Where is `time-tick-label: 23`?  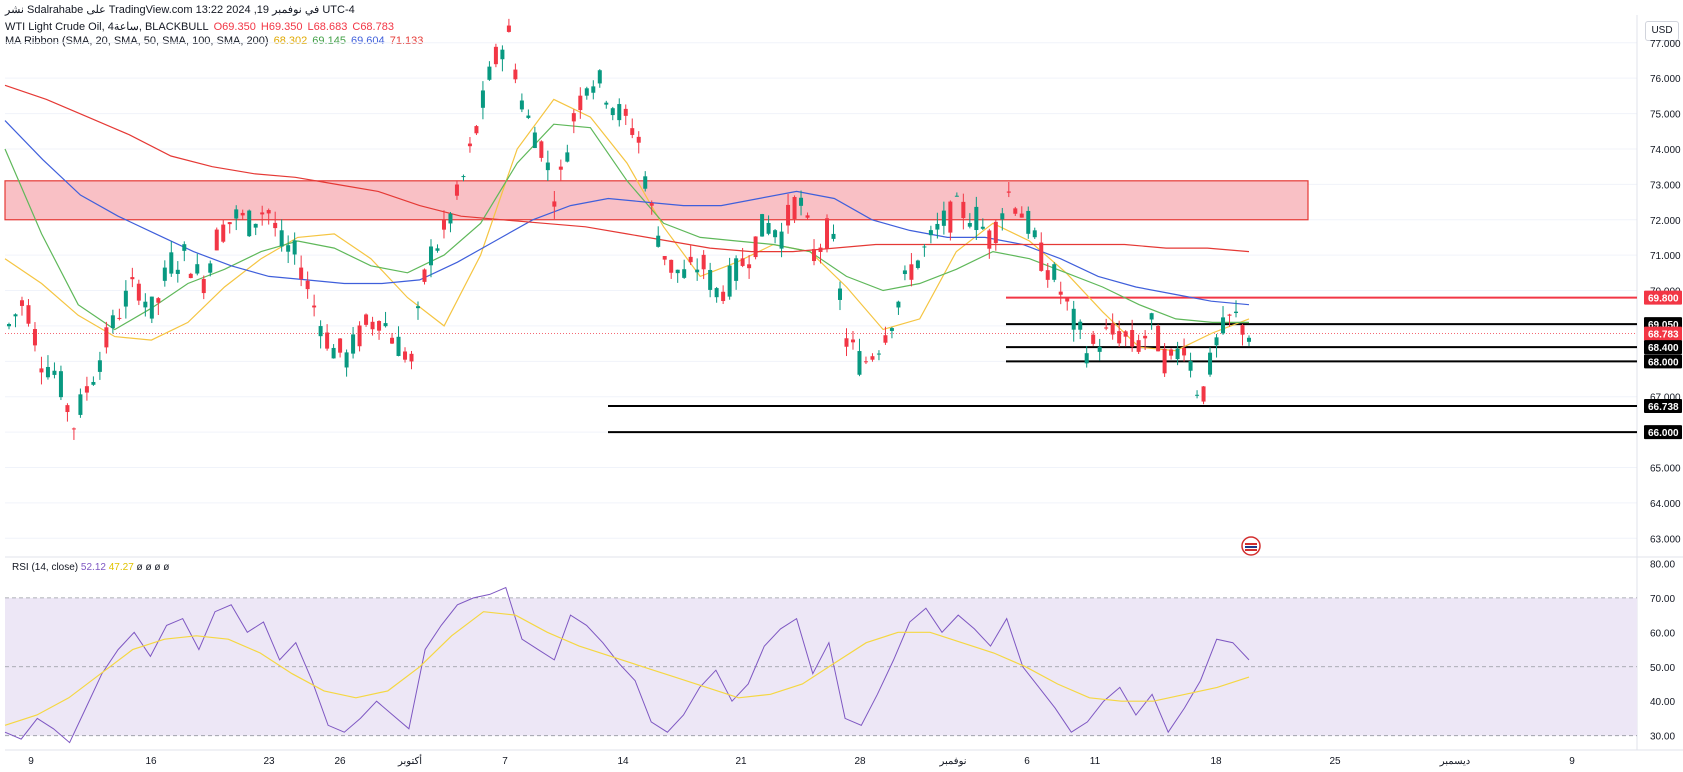
time-tick-label: 23 is located at coordinates (269, 761).